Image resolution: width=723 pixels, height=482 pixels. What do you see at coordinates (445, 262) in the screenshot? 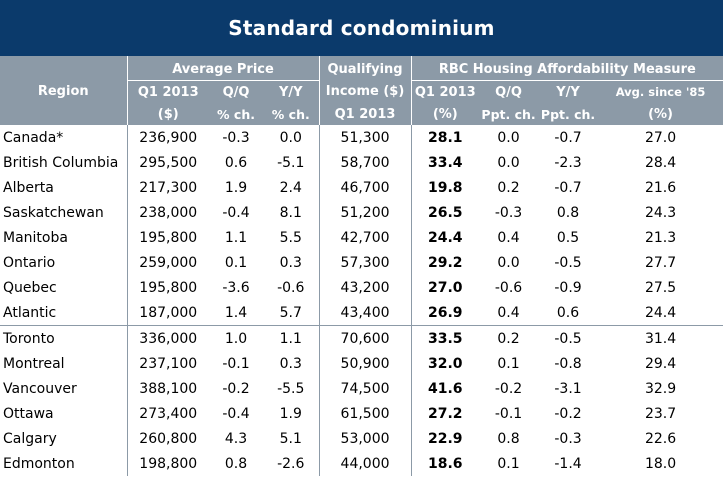
I see `affordability-q1: 29.2` at bounding box center [445, 262].